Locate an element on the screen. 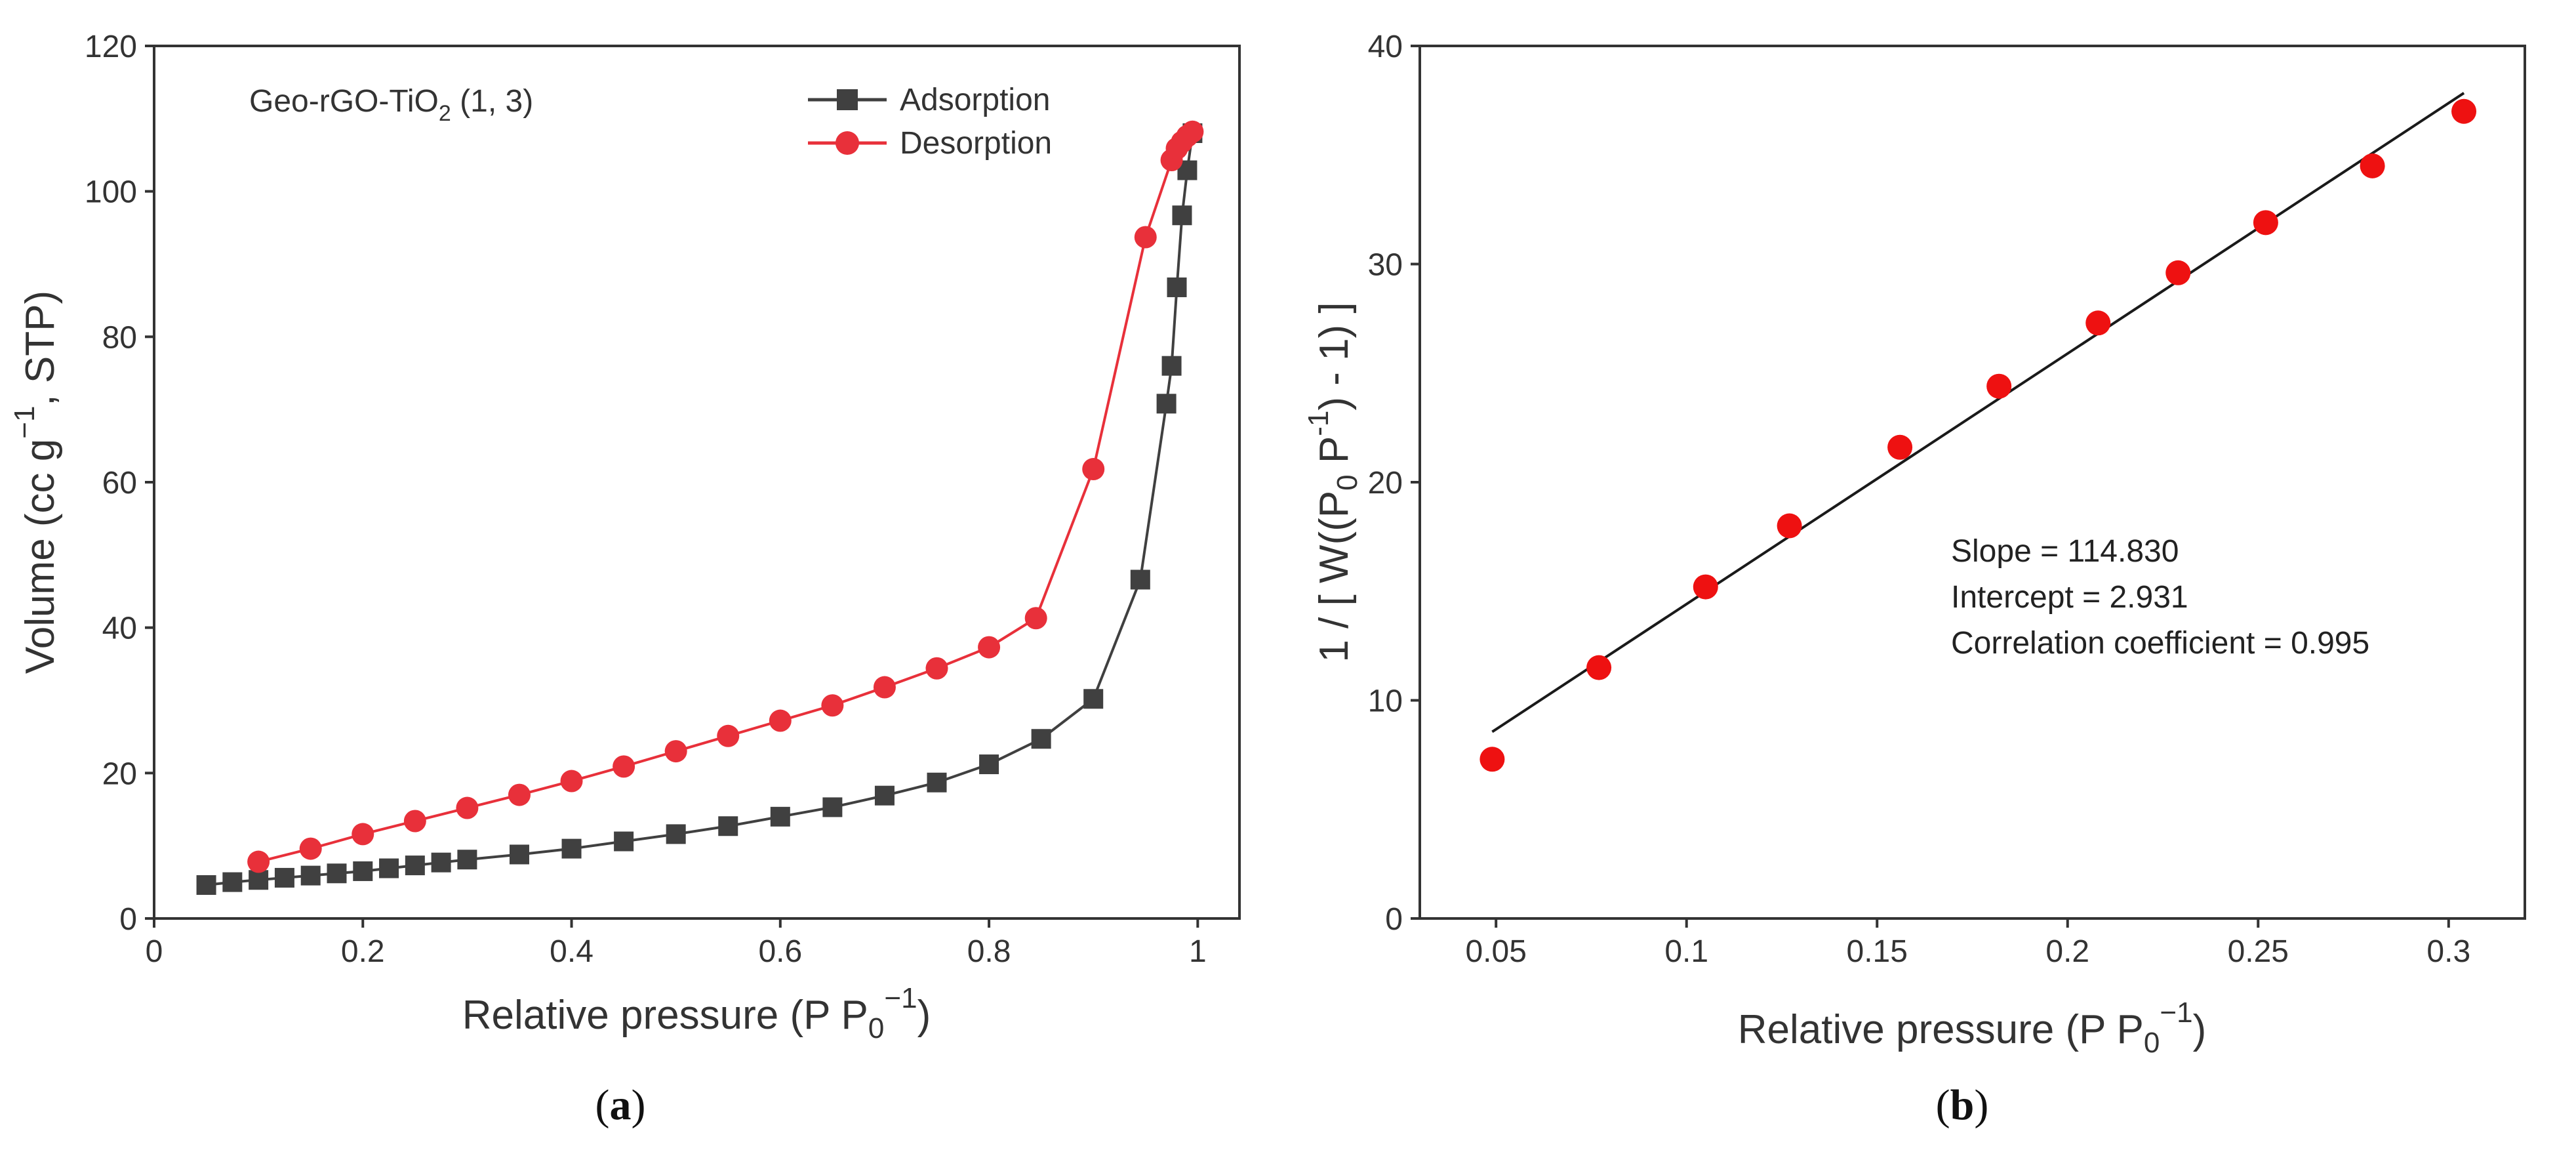  y-axis-label-a: Volume (cc g−1, STP) is located at coordinates (36, 483).